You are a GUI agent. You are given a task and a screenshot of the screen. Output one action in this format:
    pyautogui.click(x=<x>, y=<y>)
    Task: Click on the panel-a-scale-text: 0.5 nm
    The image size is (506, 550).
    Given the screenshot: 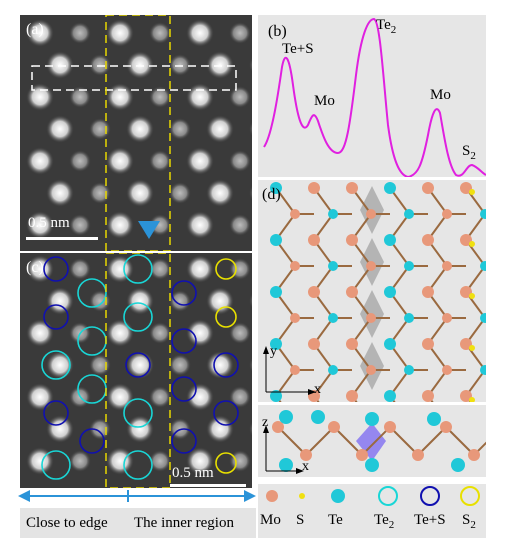 What is the action you would take?
    pyautogui.click(x=49, y=223)
    